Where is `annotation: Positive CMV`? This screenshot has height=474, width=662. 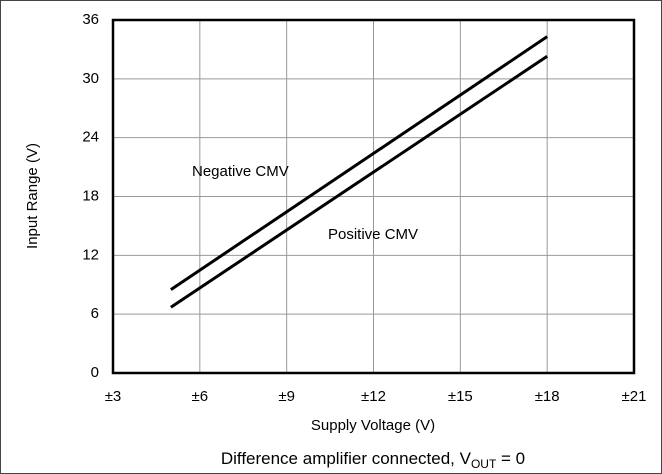 annotation: Positive CMV is located at coordinates (373, 234).